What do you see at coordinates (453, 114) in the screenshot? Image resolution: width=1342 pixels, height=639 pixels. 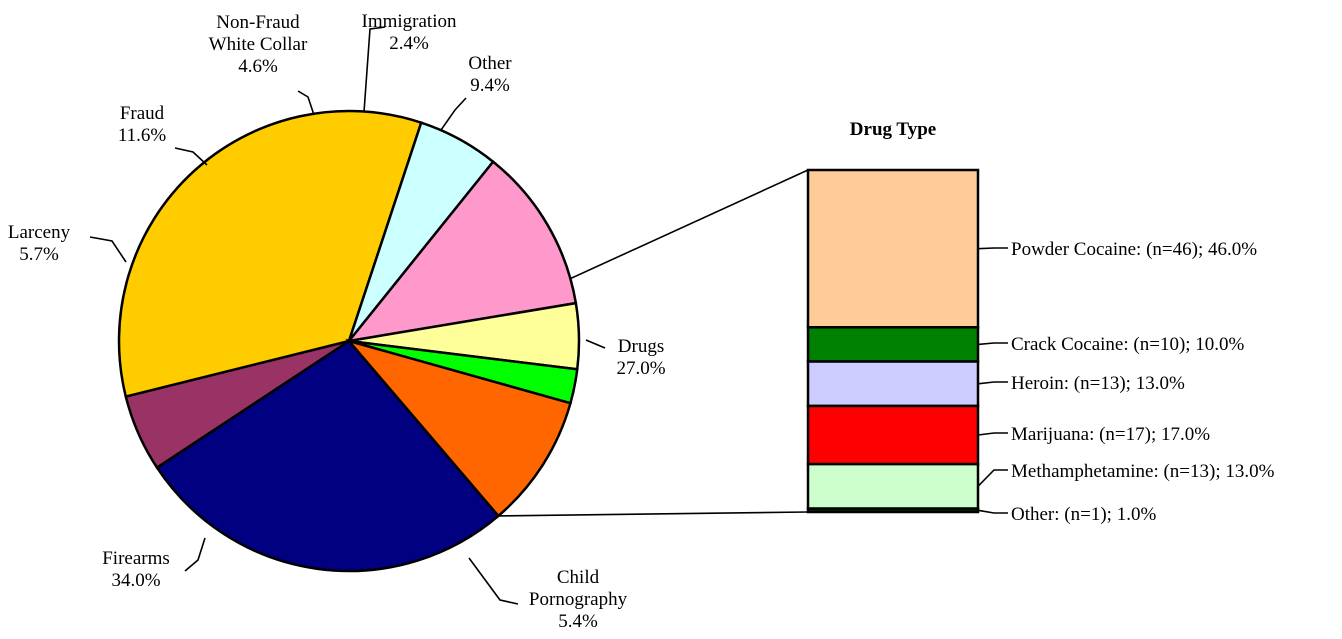 I see `pie-leader-other` at bounding box center [453, 114].